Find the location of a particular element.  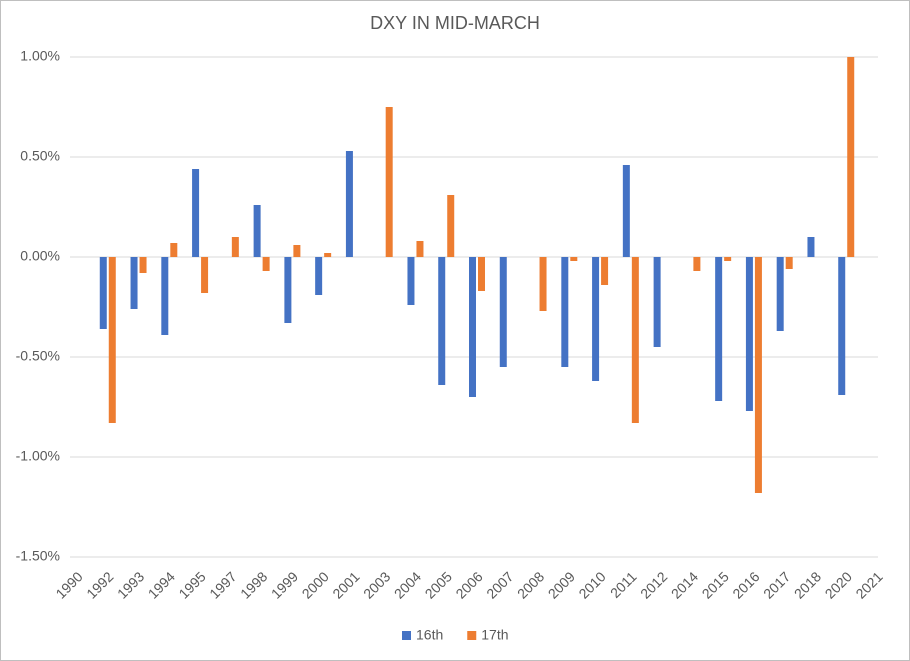

y-tick-label: 1.00% is located at coordinates (40, 56).